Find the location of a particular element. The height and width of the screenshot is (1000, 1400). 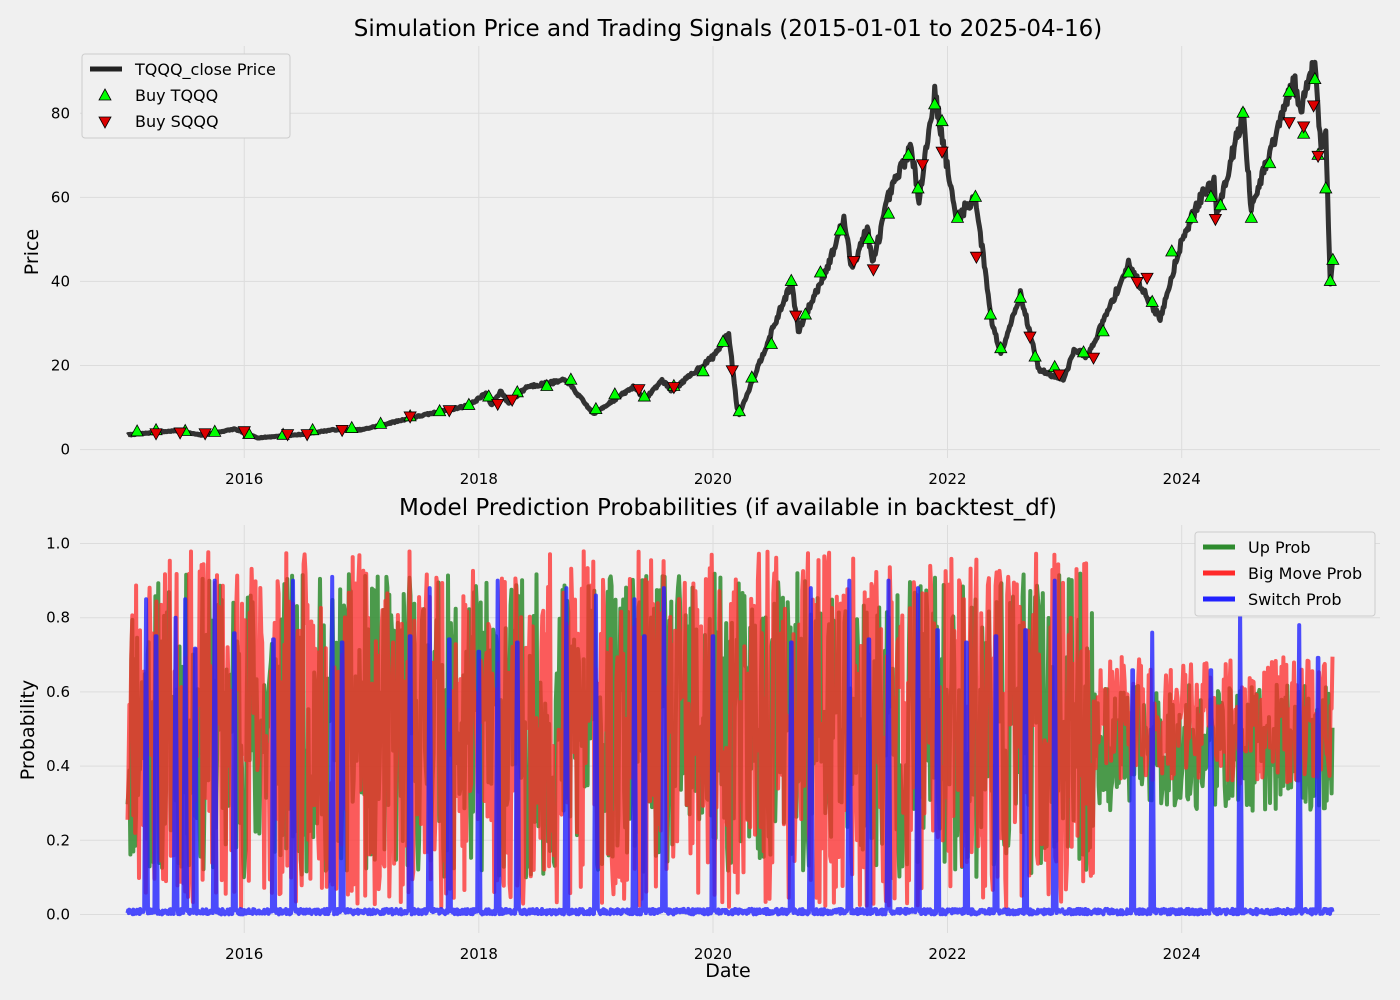

price-x-tick-label: 2022 is located at coordinates (947, 479).